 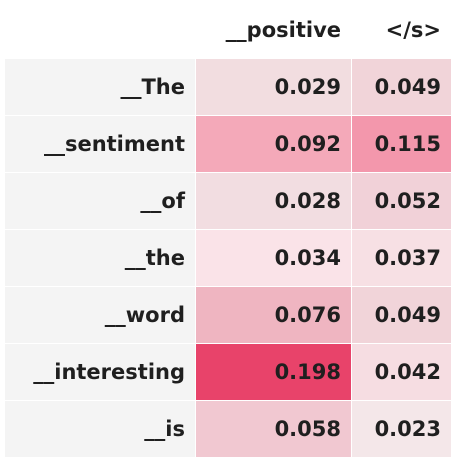 I want to click on value-cell: 0.037, so click(x=401, y=258).